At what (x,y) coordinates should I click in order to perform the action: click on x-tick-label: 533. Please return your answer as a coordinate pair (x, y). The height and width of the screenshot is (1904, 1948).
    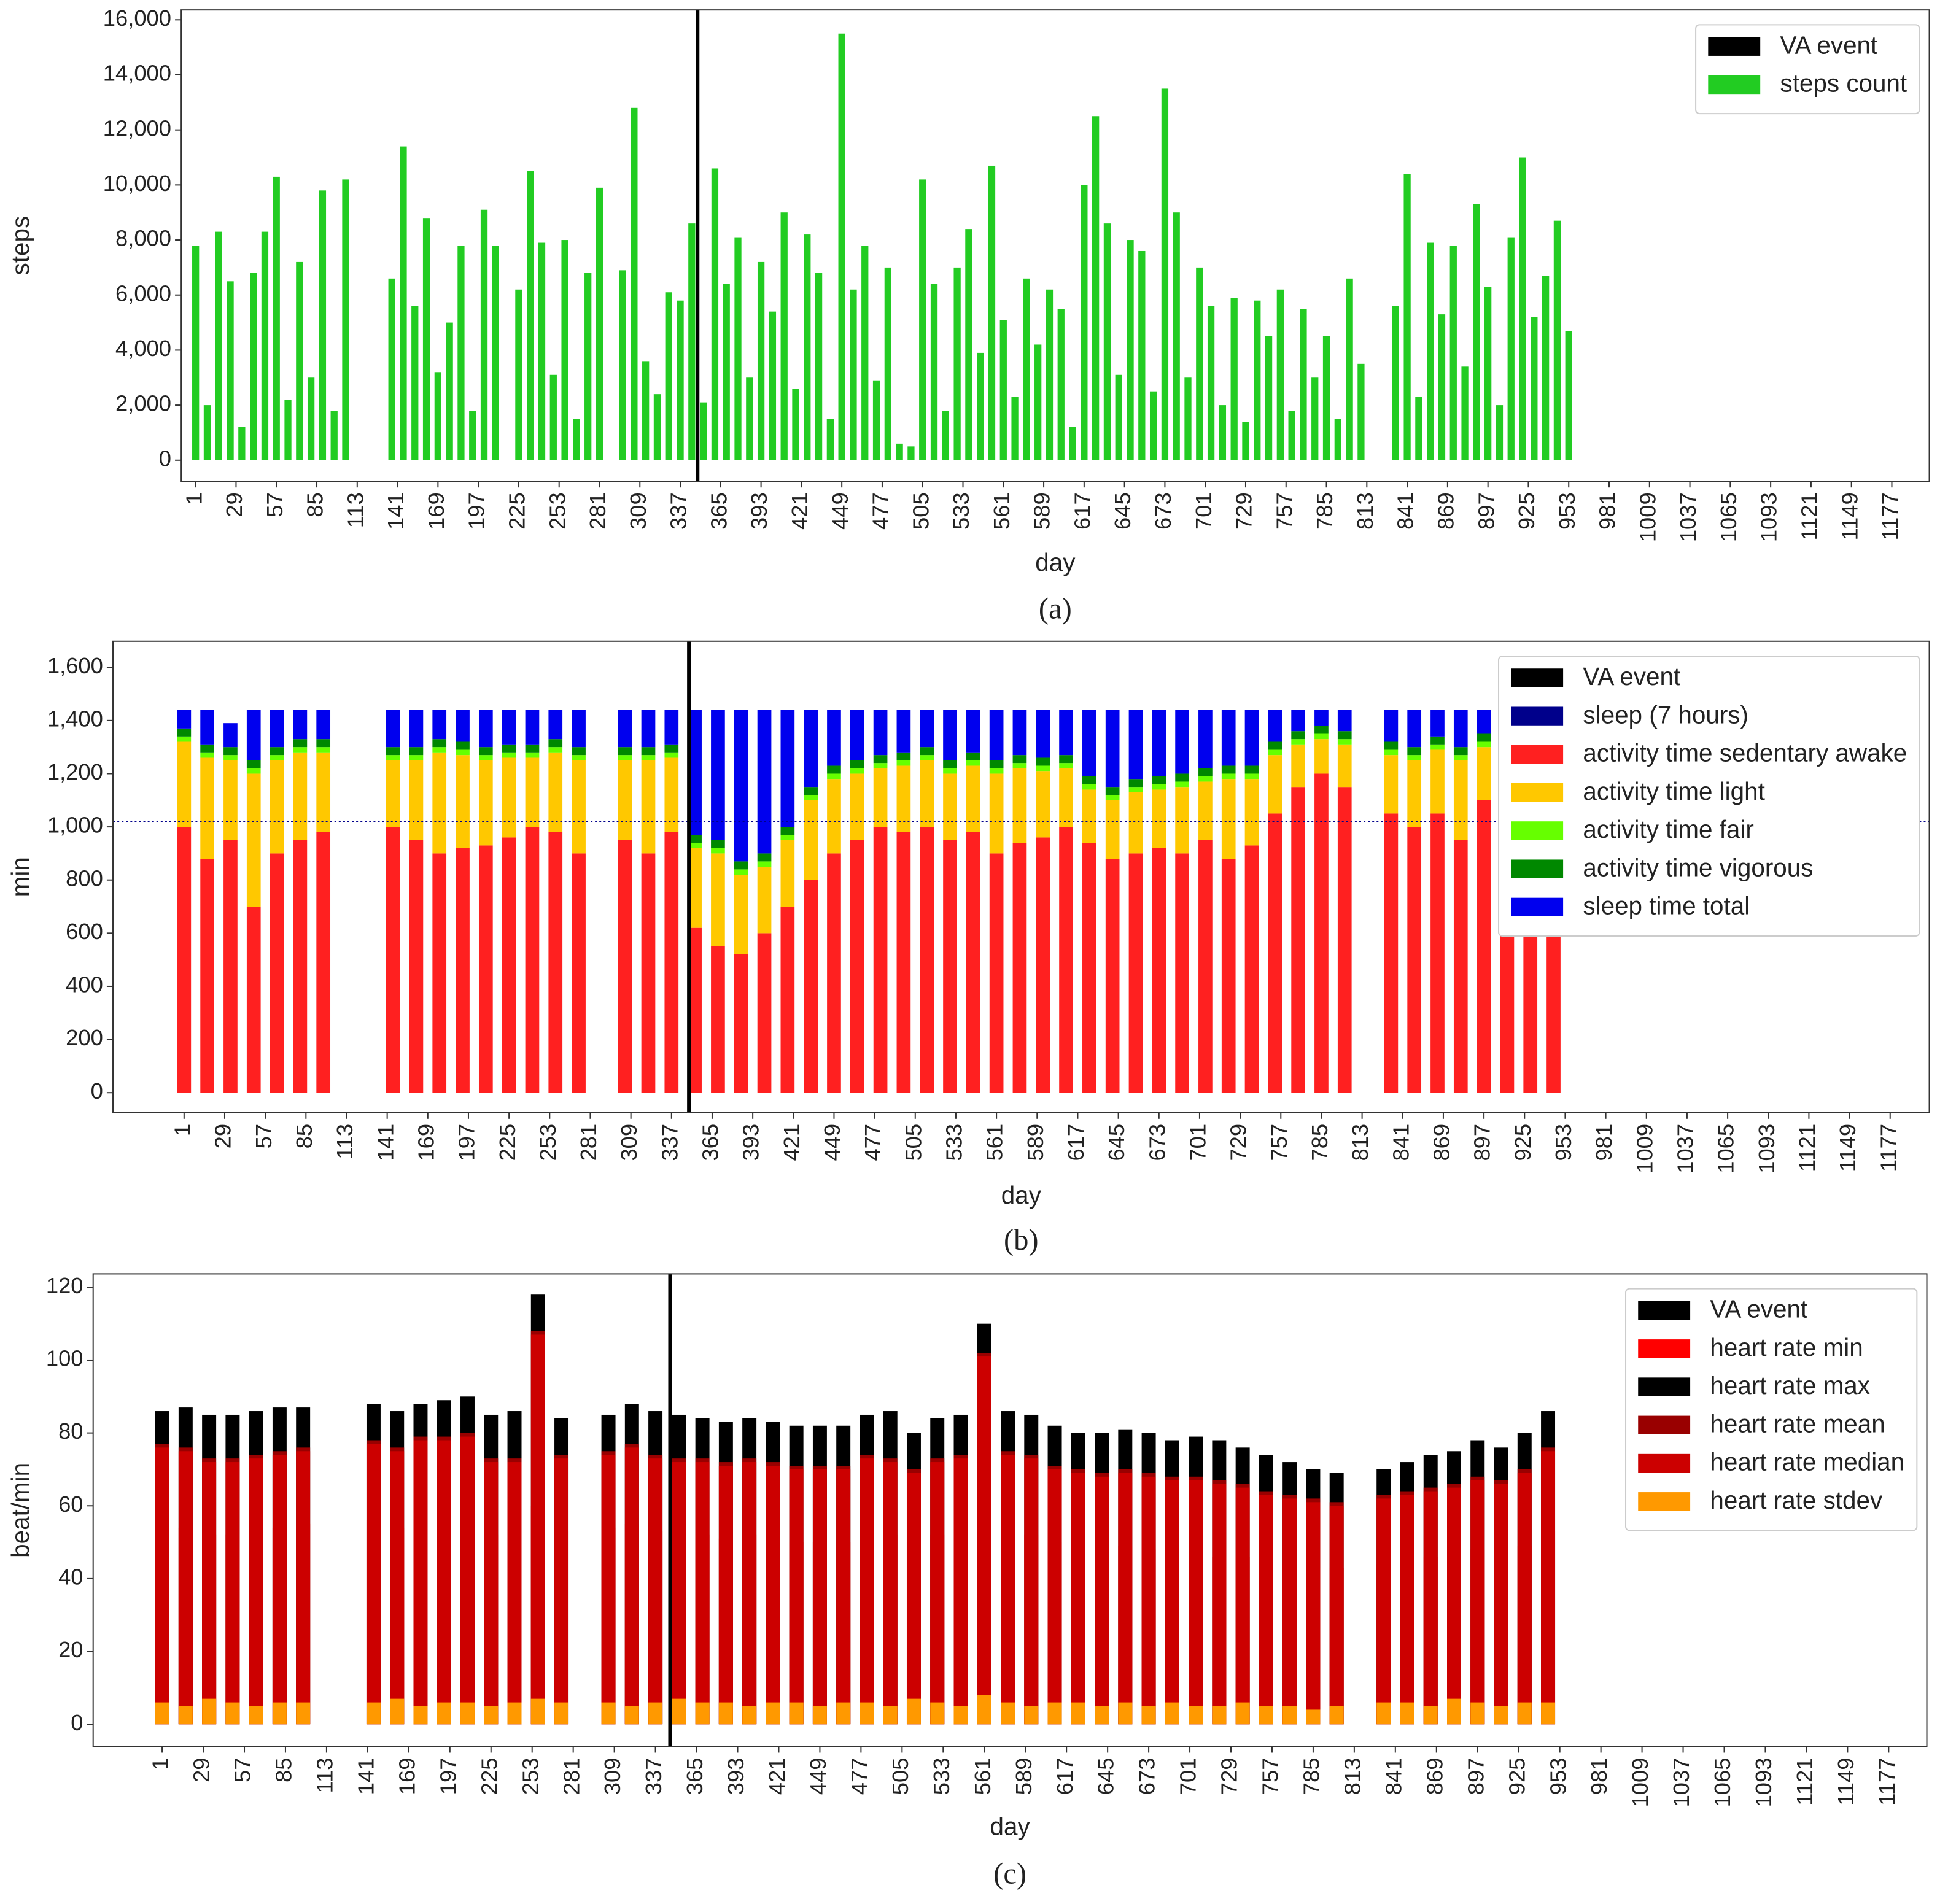
    Looking at the image, I should click on (941, 1776).